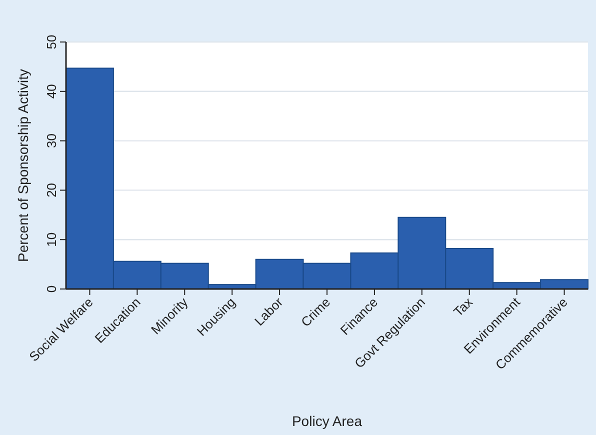 The image size is (596, 435). I want to click on y-tick-label: 20, so click(51, 190).